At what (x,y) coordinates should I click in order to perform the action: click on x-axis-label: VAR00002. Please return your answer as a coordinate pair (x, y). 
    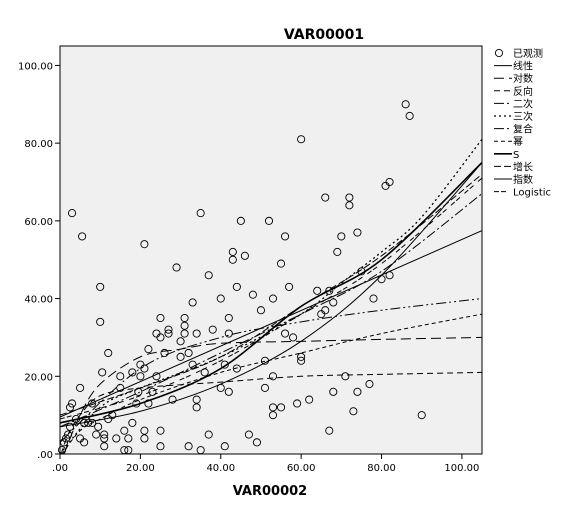
    Looking at the image, I should click on (270, 491).